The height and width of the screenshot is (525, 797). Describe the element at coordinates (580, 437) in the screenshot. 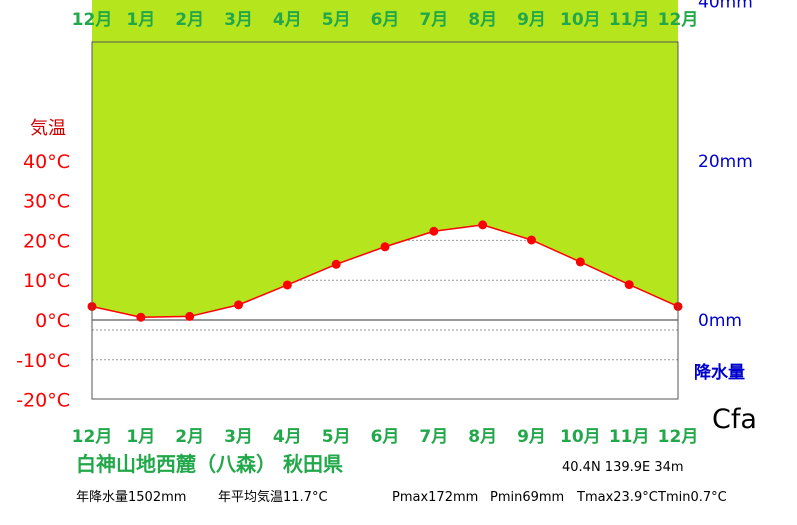

I see `month-label-bottom-10: 10月` at that location.